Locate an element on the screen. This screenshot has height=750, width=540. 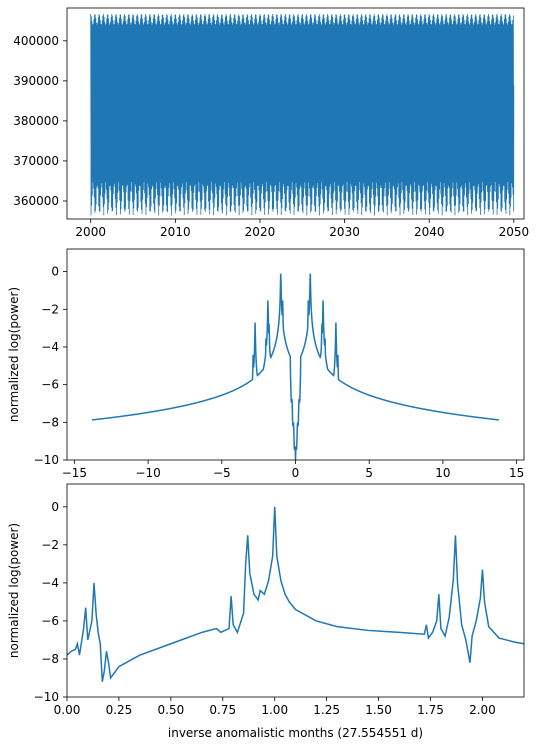
x-tick-label: −5 is located at coordinates (222, 473).